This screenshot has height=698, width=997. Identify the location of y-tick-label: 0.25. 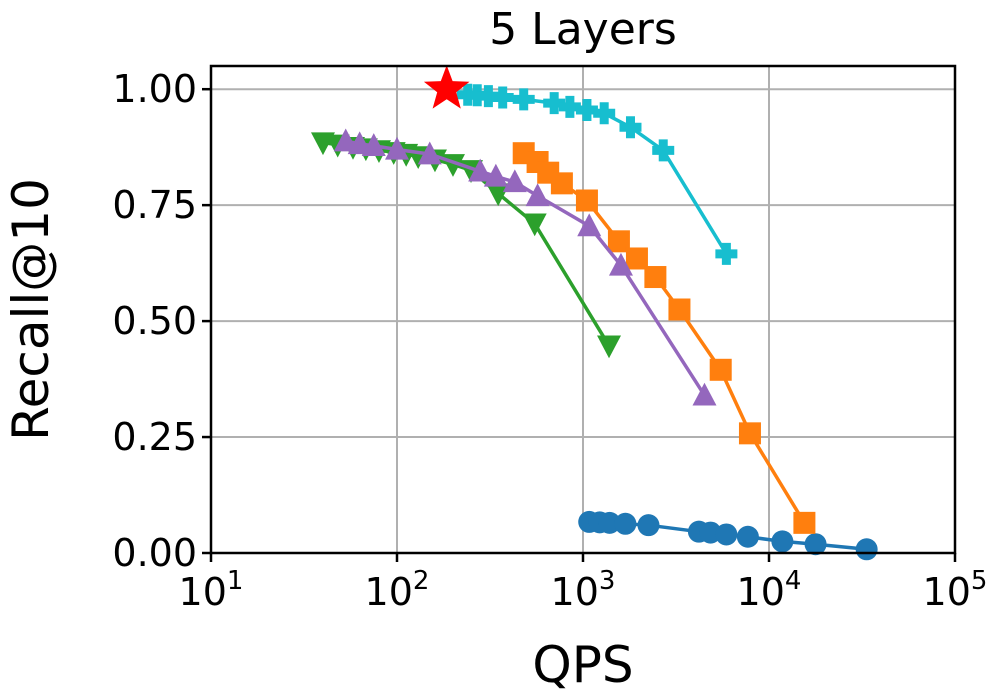
(154, 437).